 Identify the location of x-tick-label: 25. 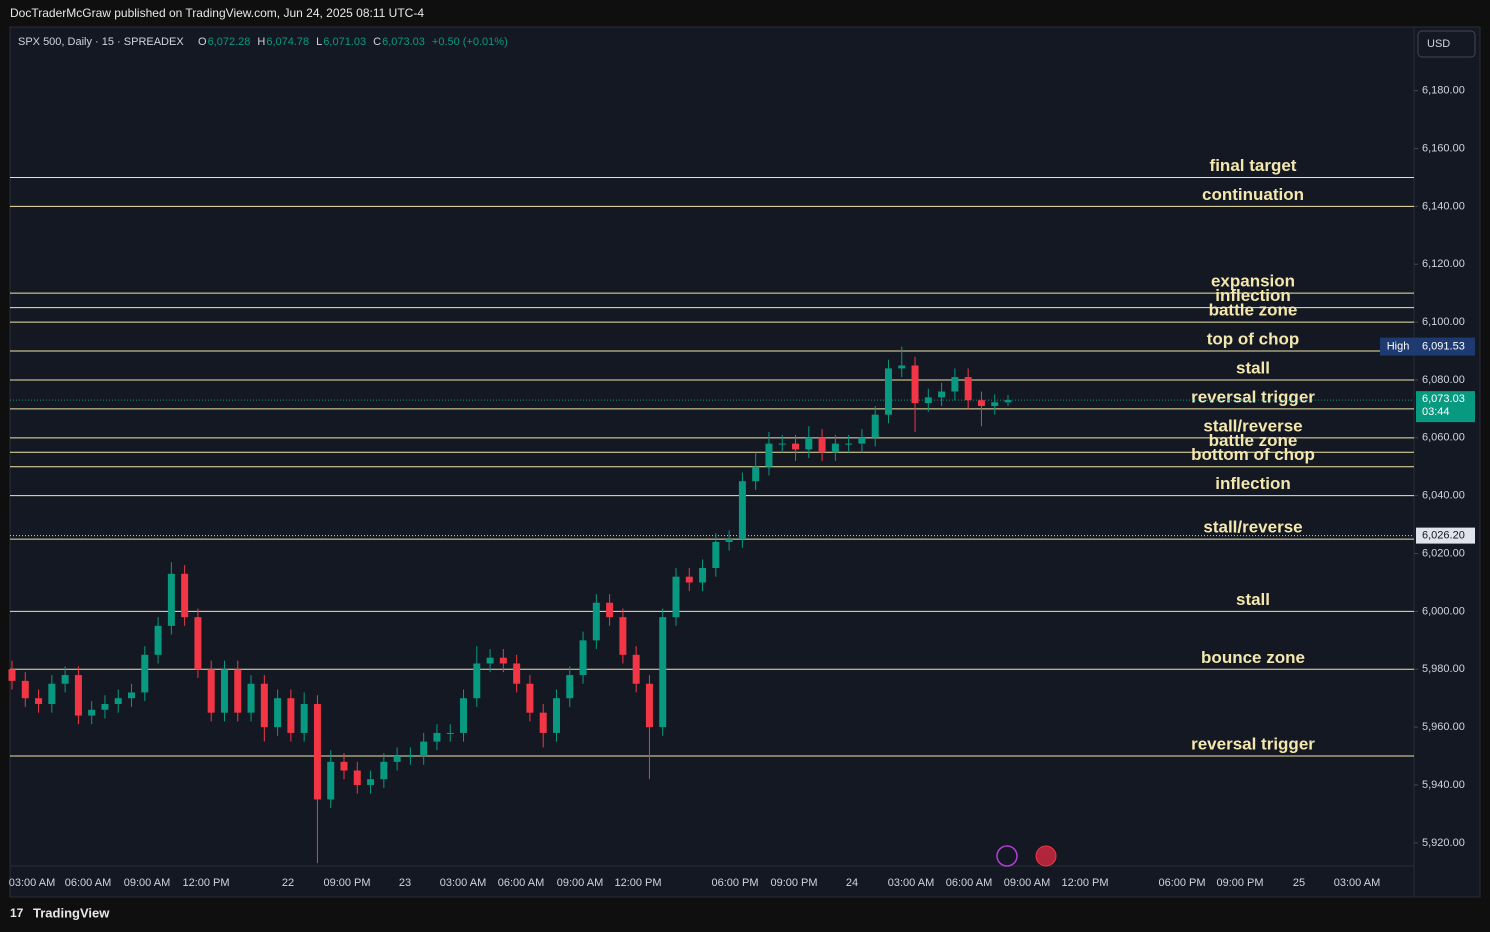
(1299, 883).